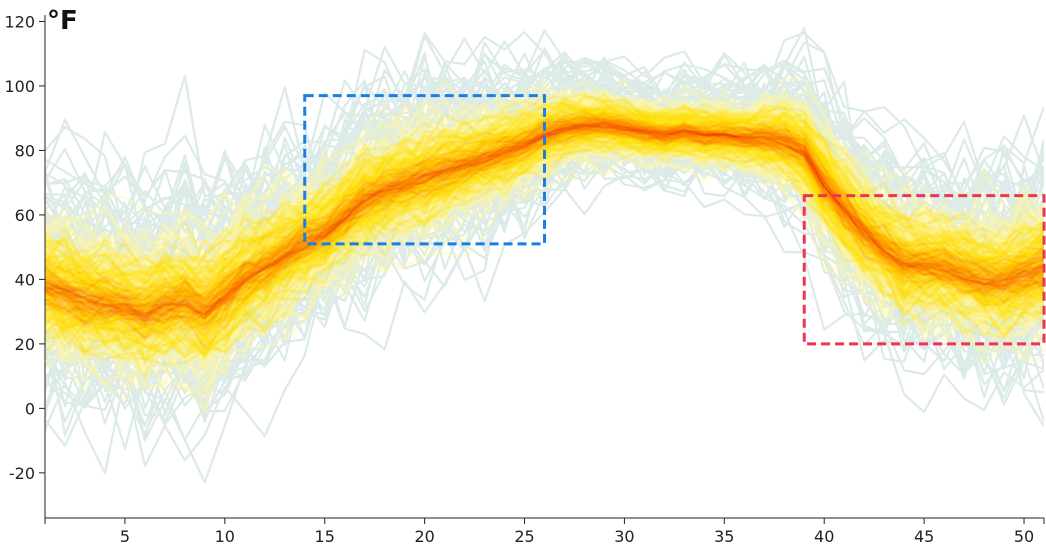 Image resolution: width=1046 pixels, height=549 pixels. Describe the element at coordinates (424, 170) in the screenshot. I see `blue-highlight` at that location.